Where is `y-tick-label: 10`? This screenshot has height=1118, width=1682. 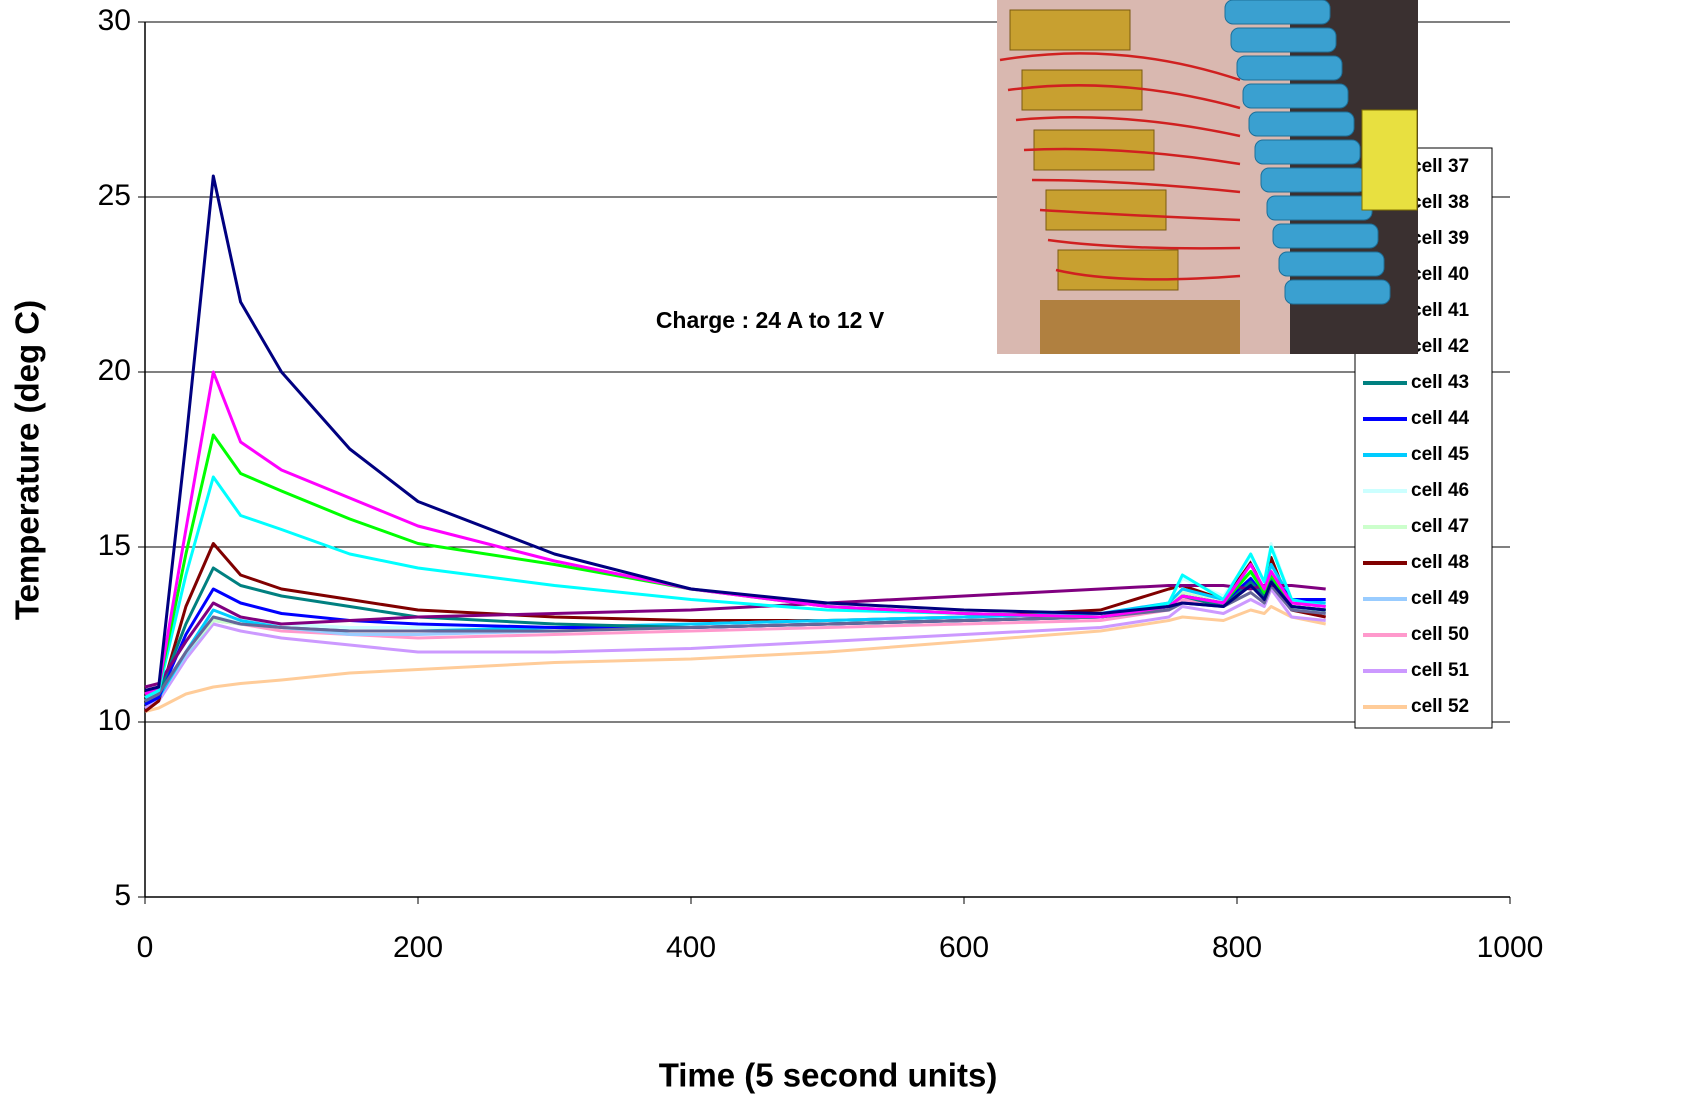 y-tick-label: 10 is located at coordinates (114, 720).